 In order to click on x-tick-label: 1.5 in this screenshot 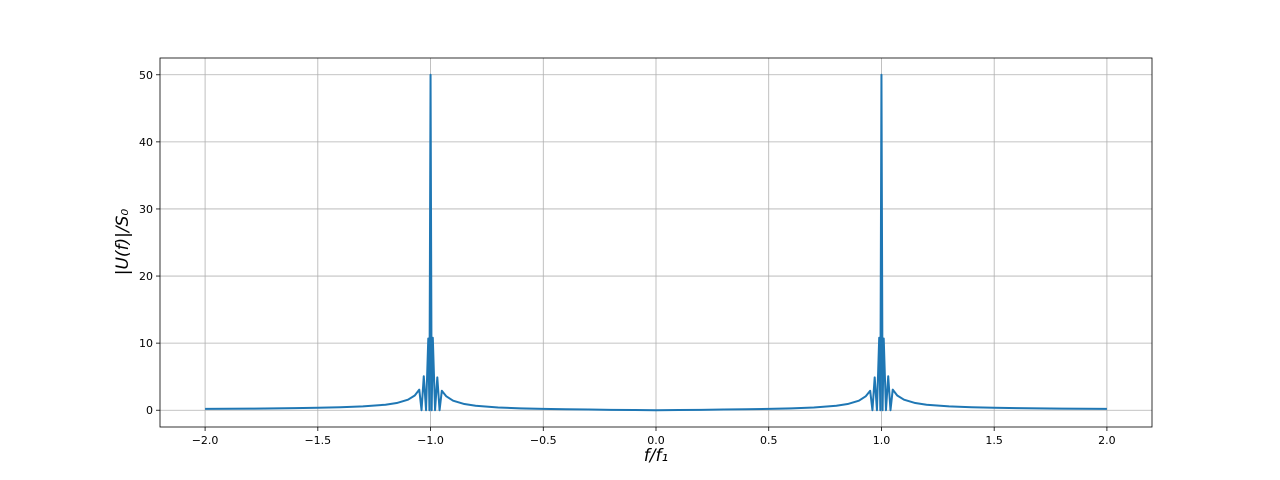, I will do `click(994, 440)`.